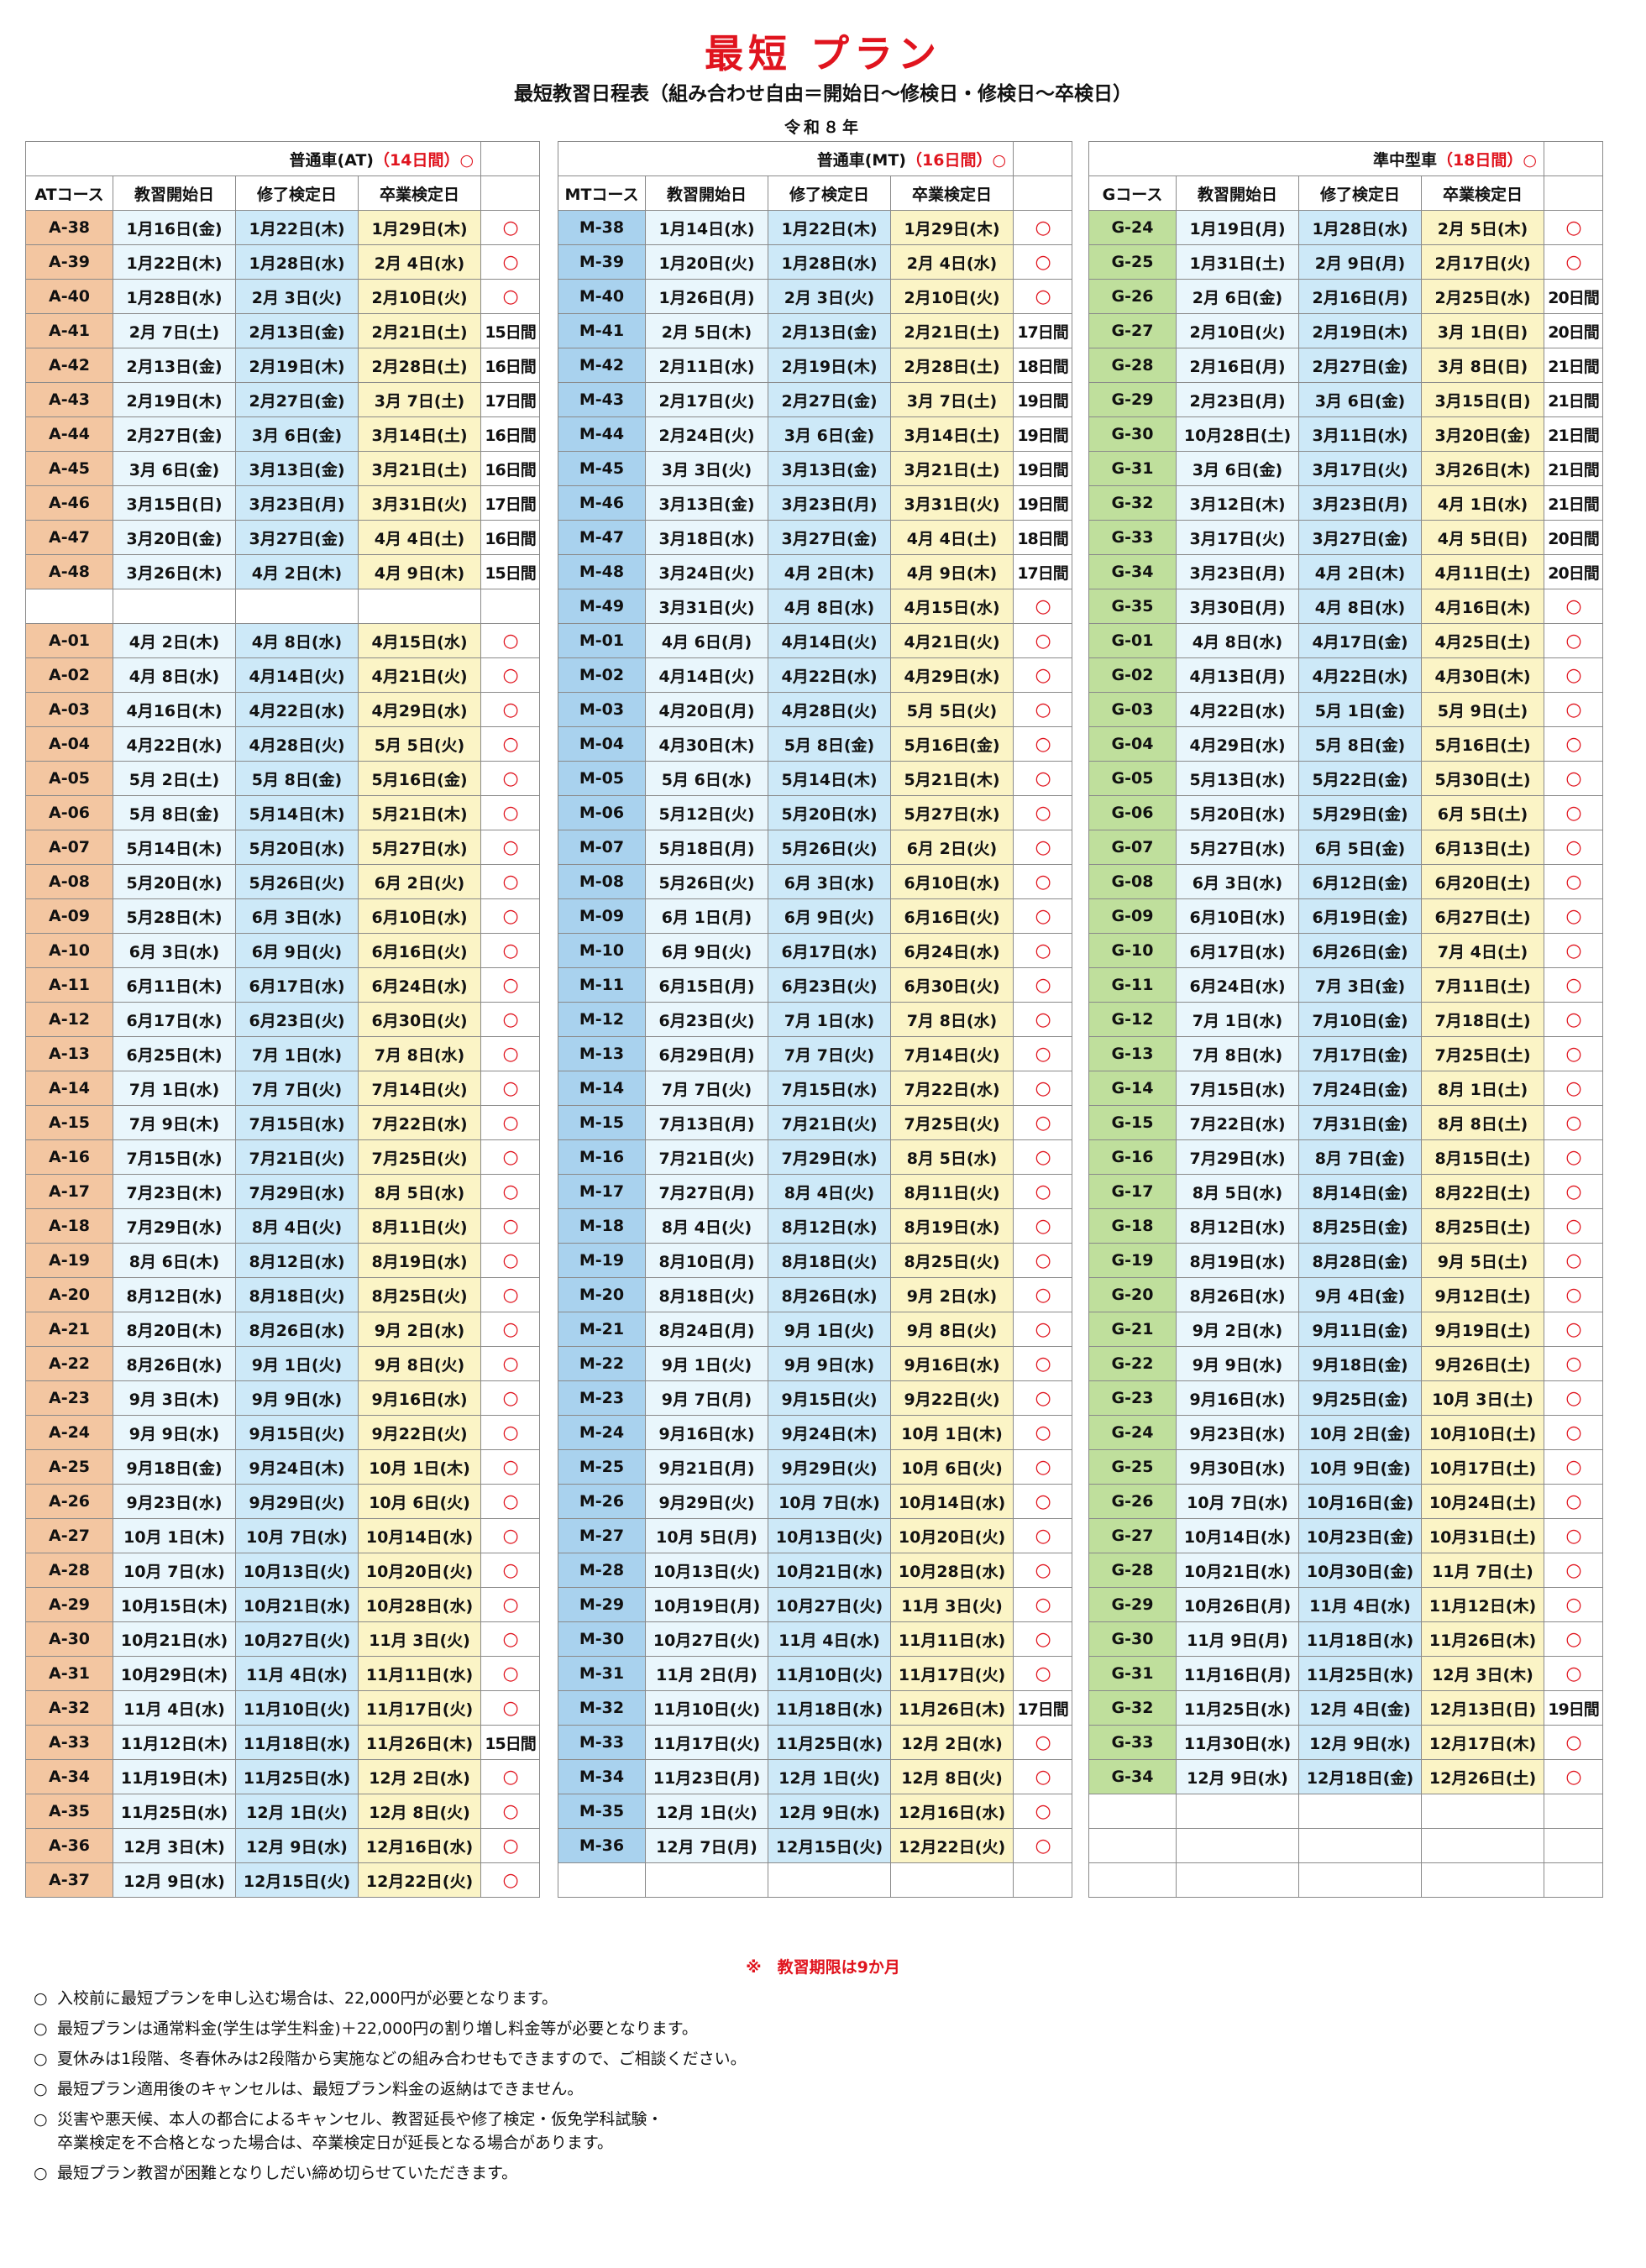 Image resolution: width=1646 pixels, height=2268 pixels. Describe the element at coordinates (283, 296) in the screenshot. I see `table-row: A-40 1月28日(水) 2月 3日(火) 2月10日(火) ○` at that location.